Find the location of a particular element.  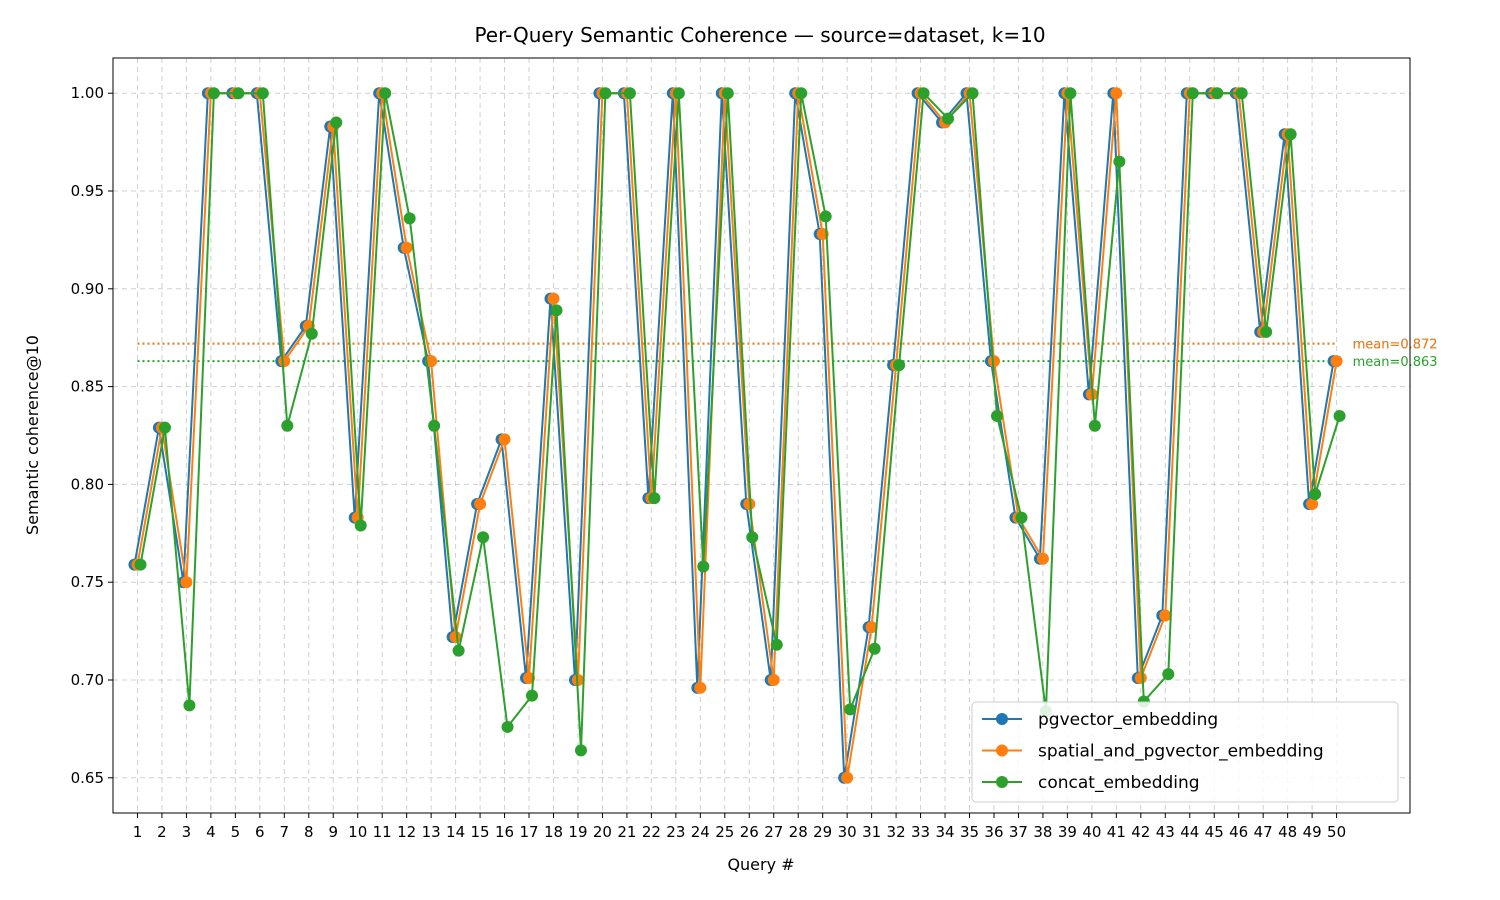

y-tick-label: 0.65 is located at coordinates (87, 778).